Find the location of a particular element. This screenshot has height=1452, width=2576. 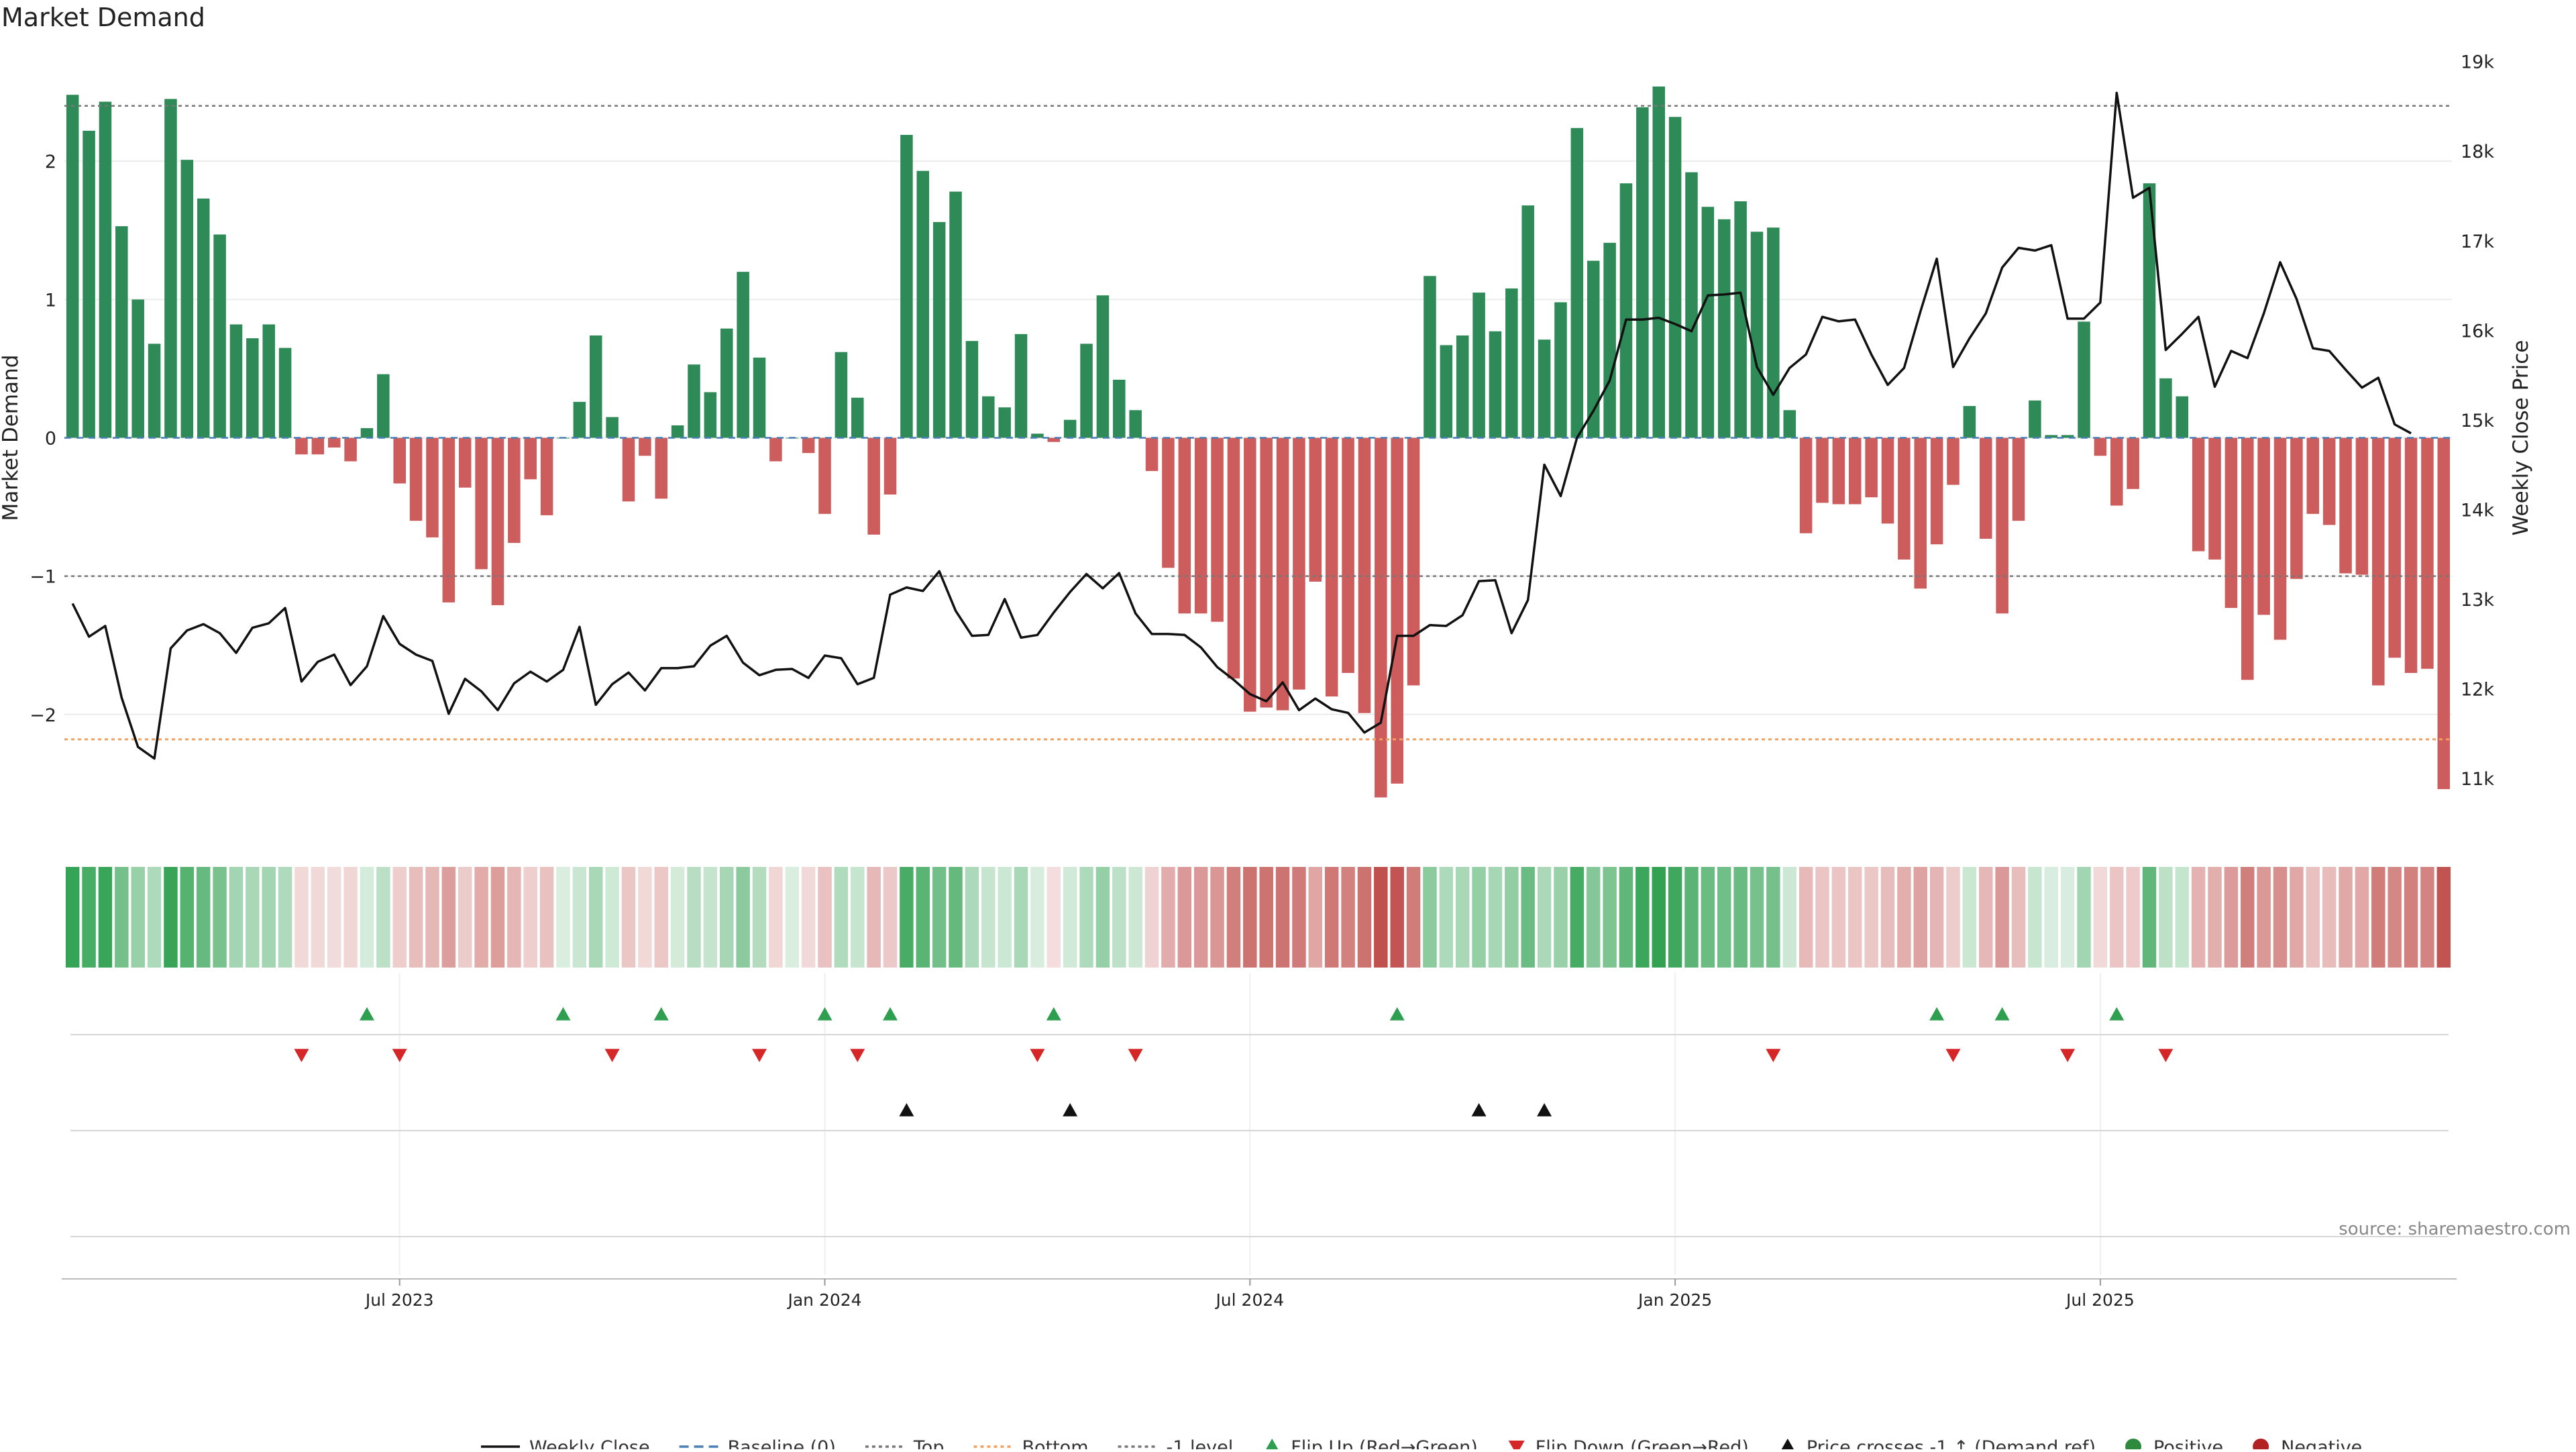

legend-item: Price crosses -1 ↑ (Demand ref) is located at coordinates (1938, 1445).